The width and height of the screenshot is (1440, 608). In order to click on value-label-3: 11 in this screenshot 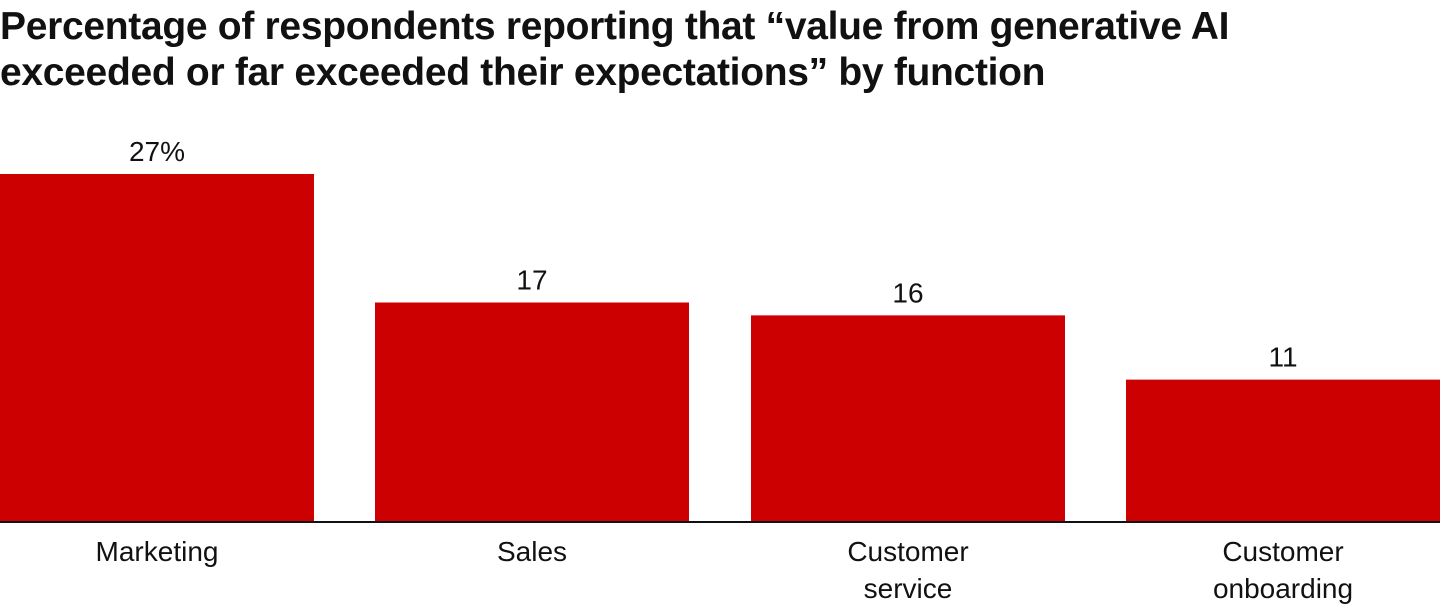, I will do `click(1282, 357)`.